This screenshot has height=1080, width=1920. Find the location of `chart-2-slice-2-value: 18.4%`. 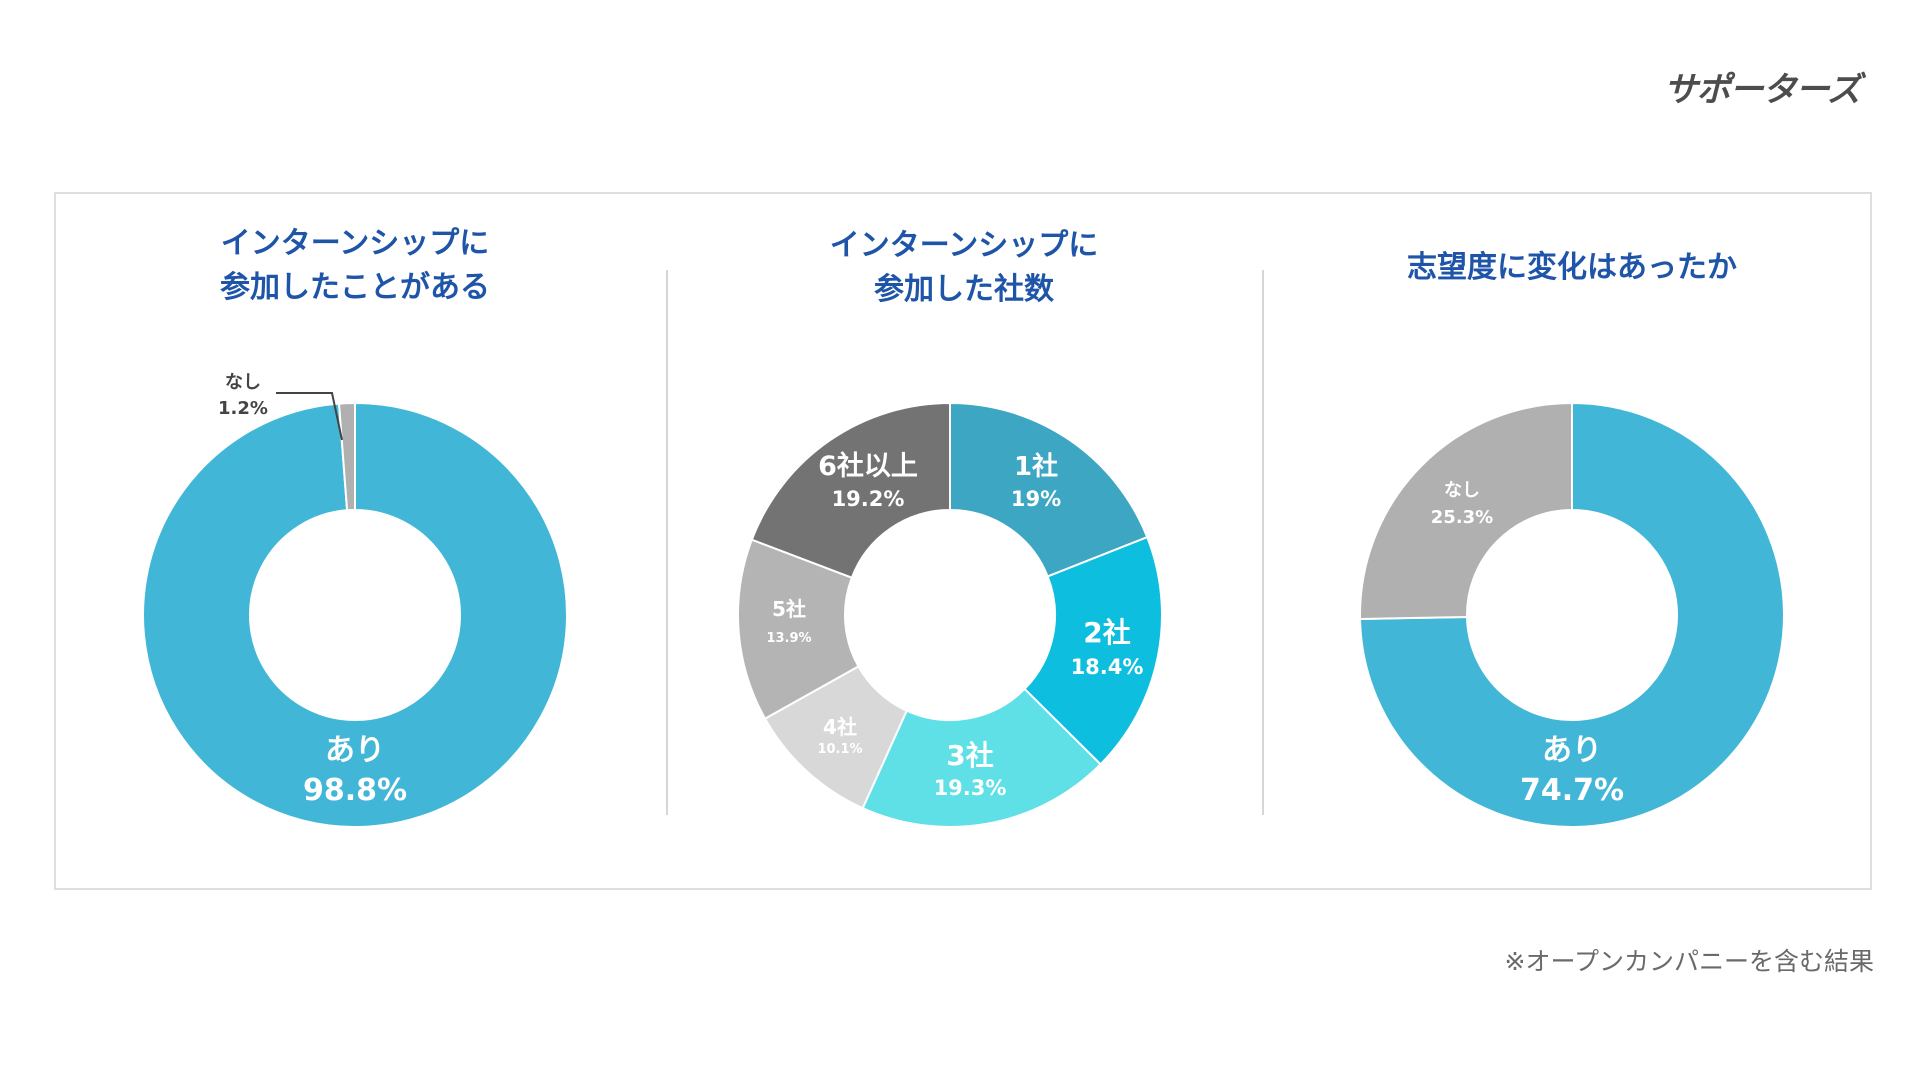

chart-2-slice-2-value: 18.4% is located at coordinates (1107, 667).